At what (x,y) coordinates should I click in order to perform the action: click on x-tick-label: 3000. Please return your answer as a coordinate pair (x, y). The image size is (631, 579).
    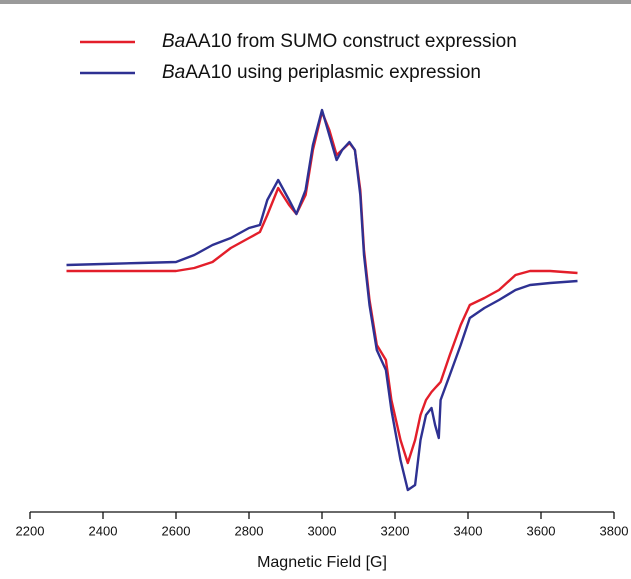
    Looking at the image, I should click on (322, 530).